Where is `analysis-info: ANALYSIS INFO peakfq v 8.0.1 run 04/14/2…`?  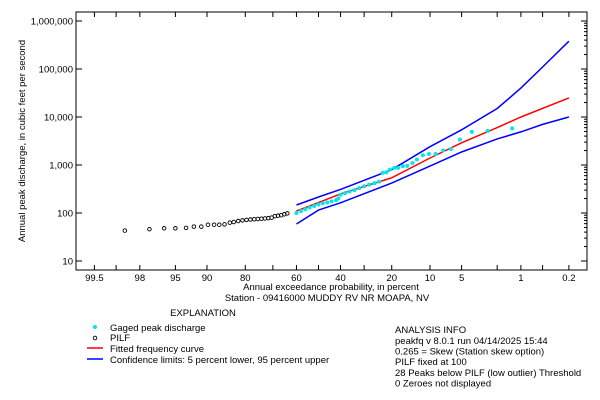 analysis-info: ANALYSIS INFO peakfq v 8.0.1 run 04/14/2… is located at coordinates (488, 357).